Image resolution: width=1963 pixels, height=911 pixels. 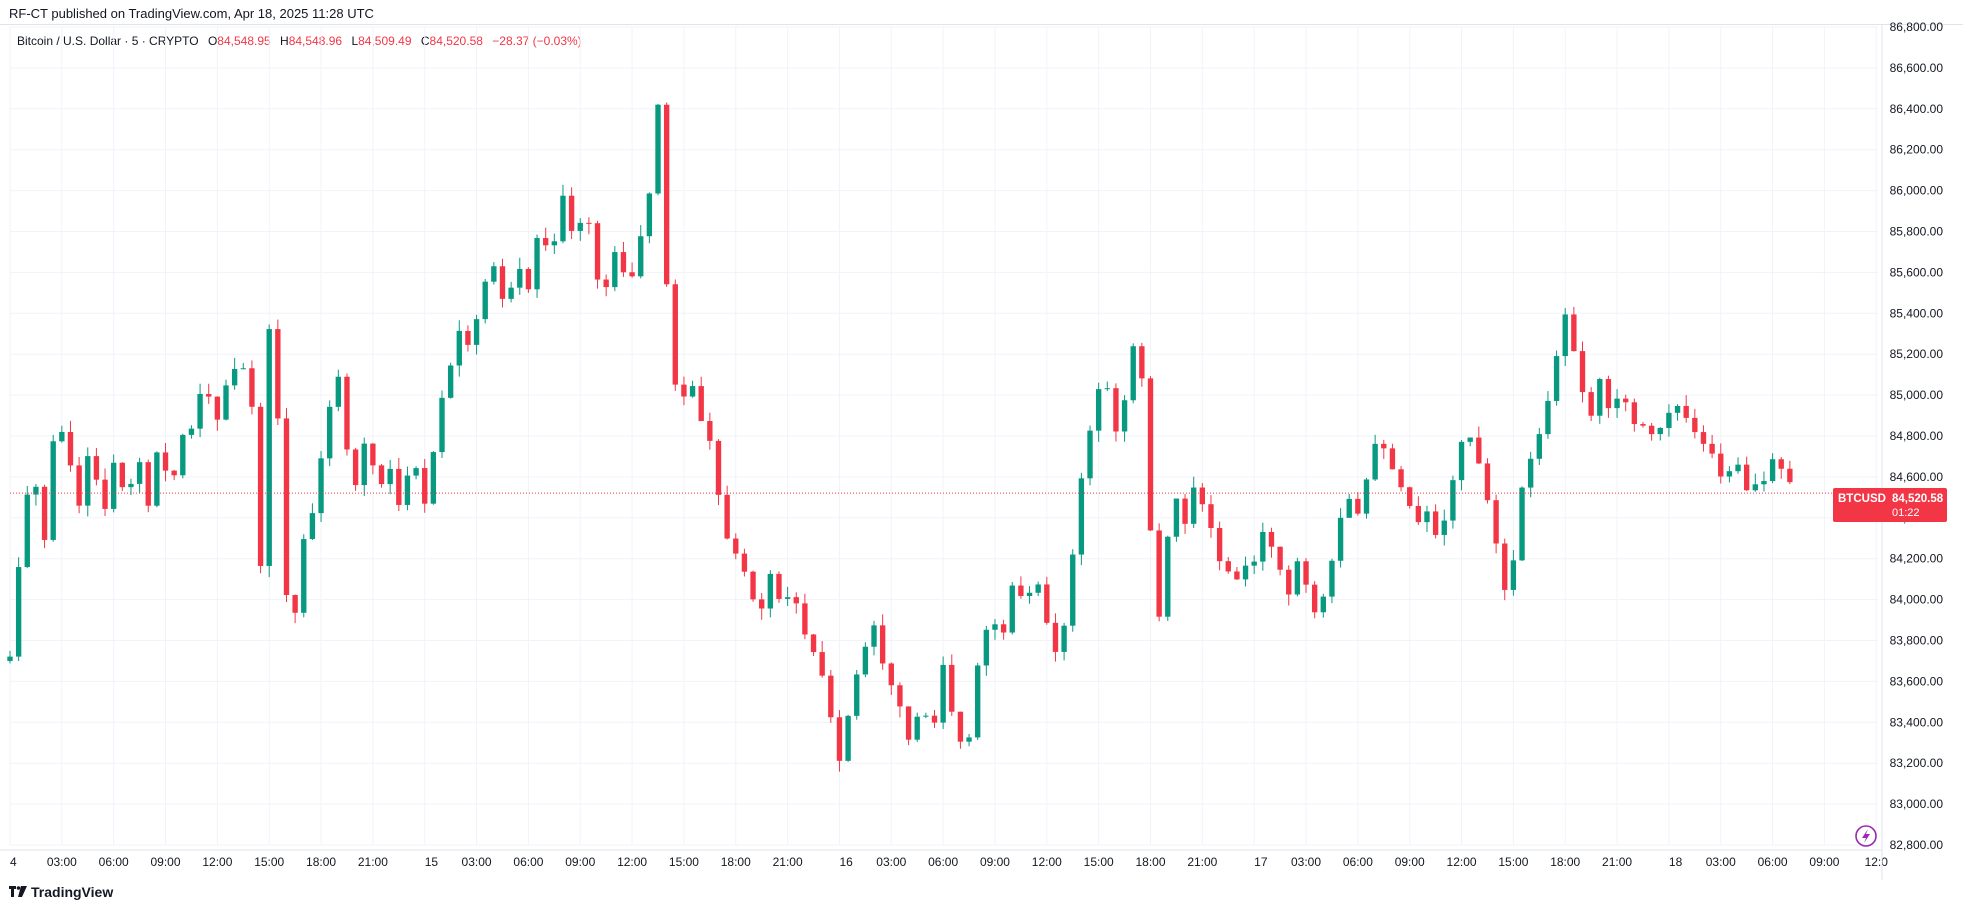 I want to click on header-divider, so click(x=981, y=24).